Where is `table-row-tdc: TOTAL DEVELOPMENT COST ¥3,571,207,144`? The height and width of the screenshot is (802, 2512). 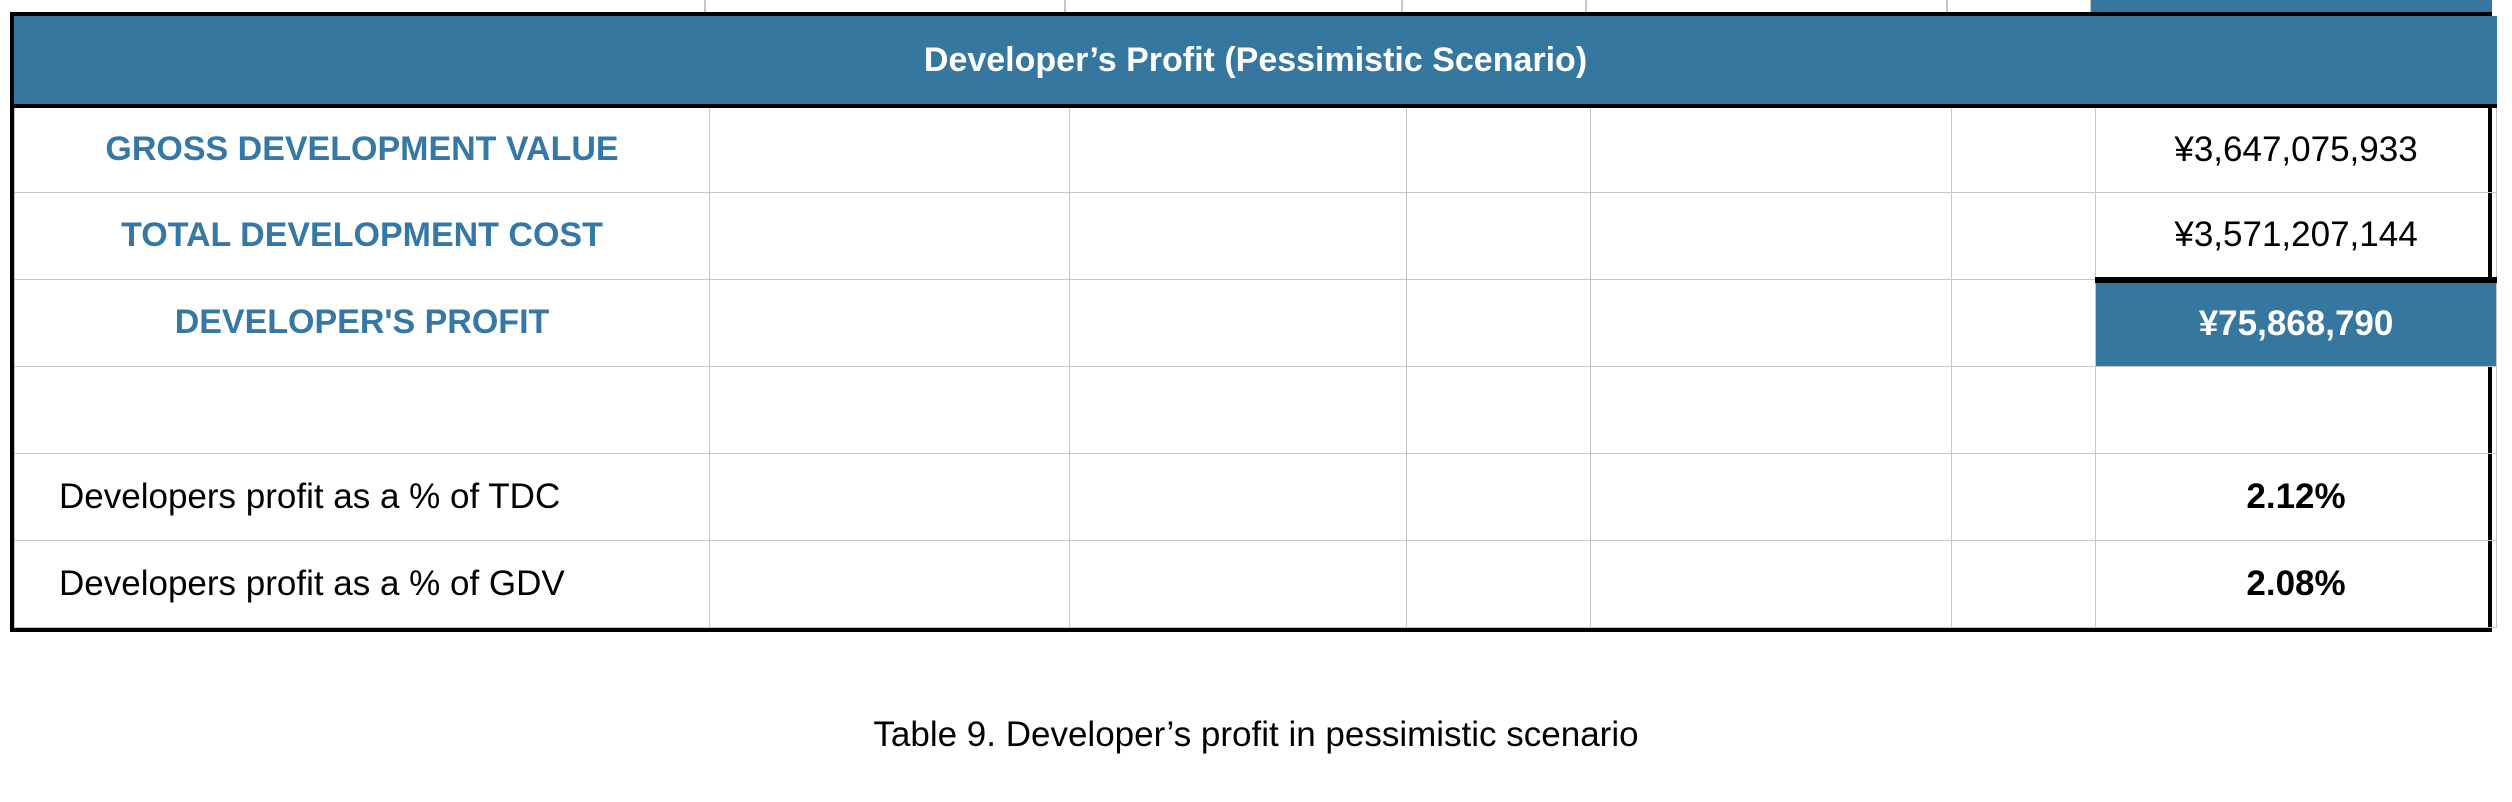
table-row-tdc: TOTAL DEVELOPMENT COST ¥3,571,207,144 is located at coordinates (1256, 236).